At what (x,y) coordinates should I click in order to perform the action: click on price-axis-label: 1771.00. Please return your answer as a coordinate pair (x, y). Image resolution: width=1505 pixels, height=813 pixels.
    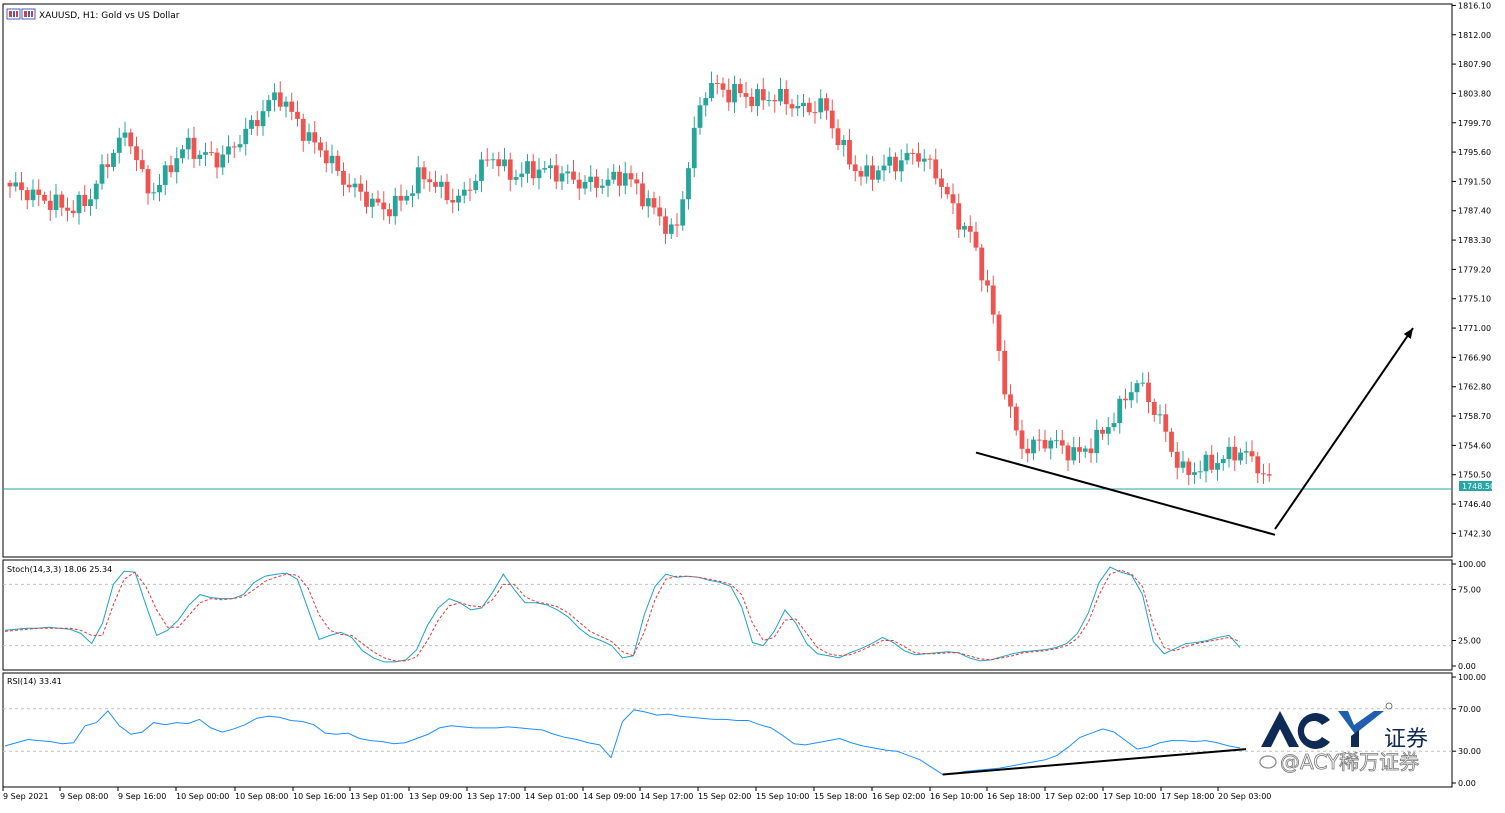
    Looking at the image, I should click on (1474, 328).